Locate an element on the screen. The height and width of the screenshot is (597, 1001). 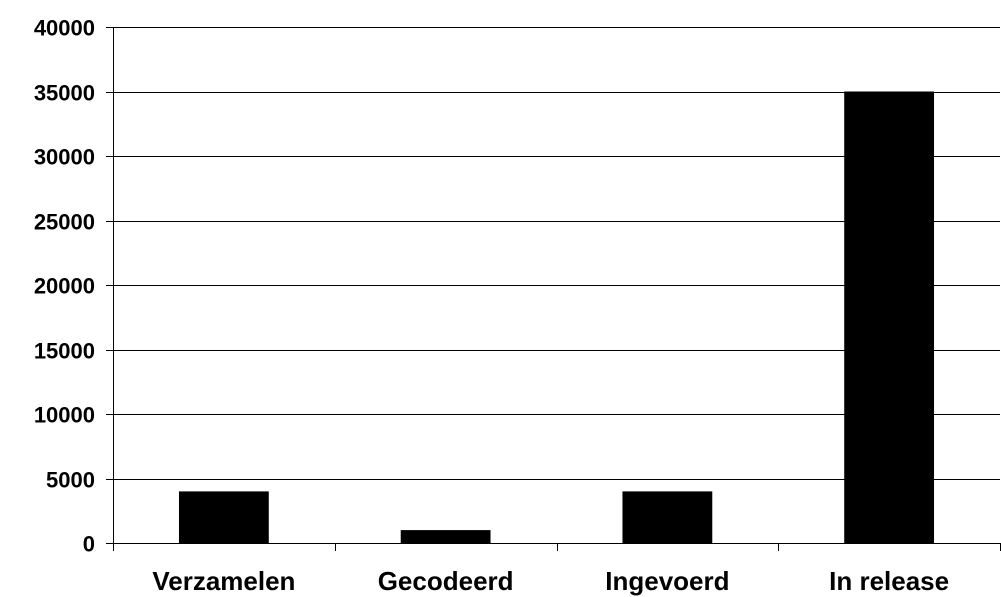
y-tick-label: 10000 is located at coordinates (64, 415).